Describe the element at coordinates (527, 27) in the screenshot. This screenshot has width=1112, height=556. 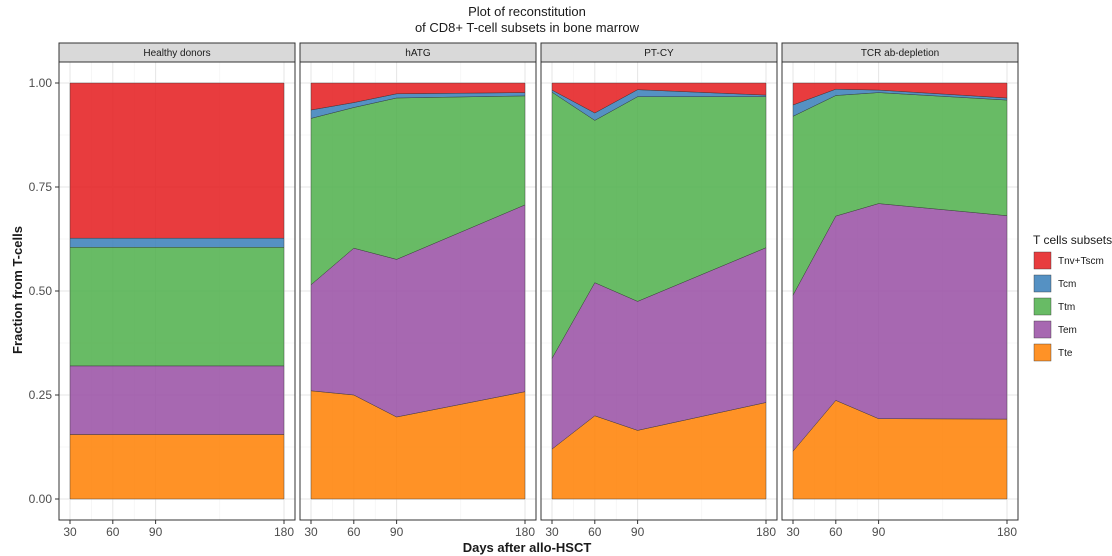
I see `chart-title-line2: of CD8+ T-cell subsets in bone marrow` at that location.